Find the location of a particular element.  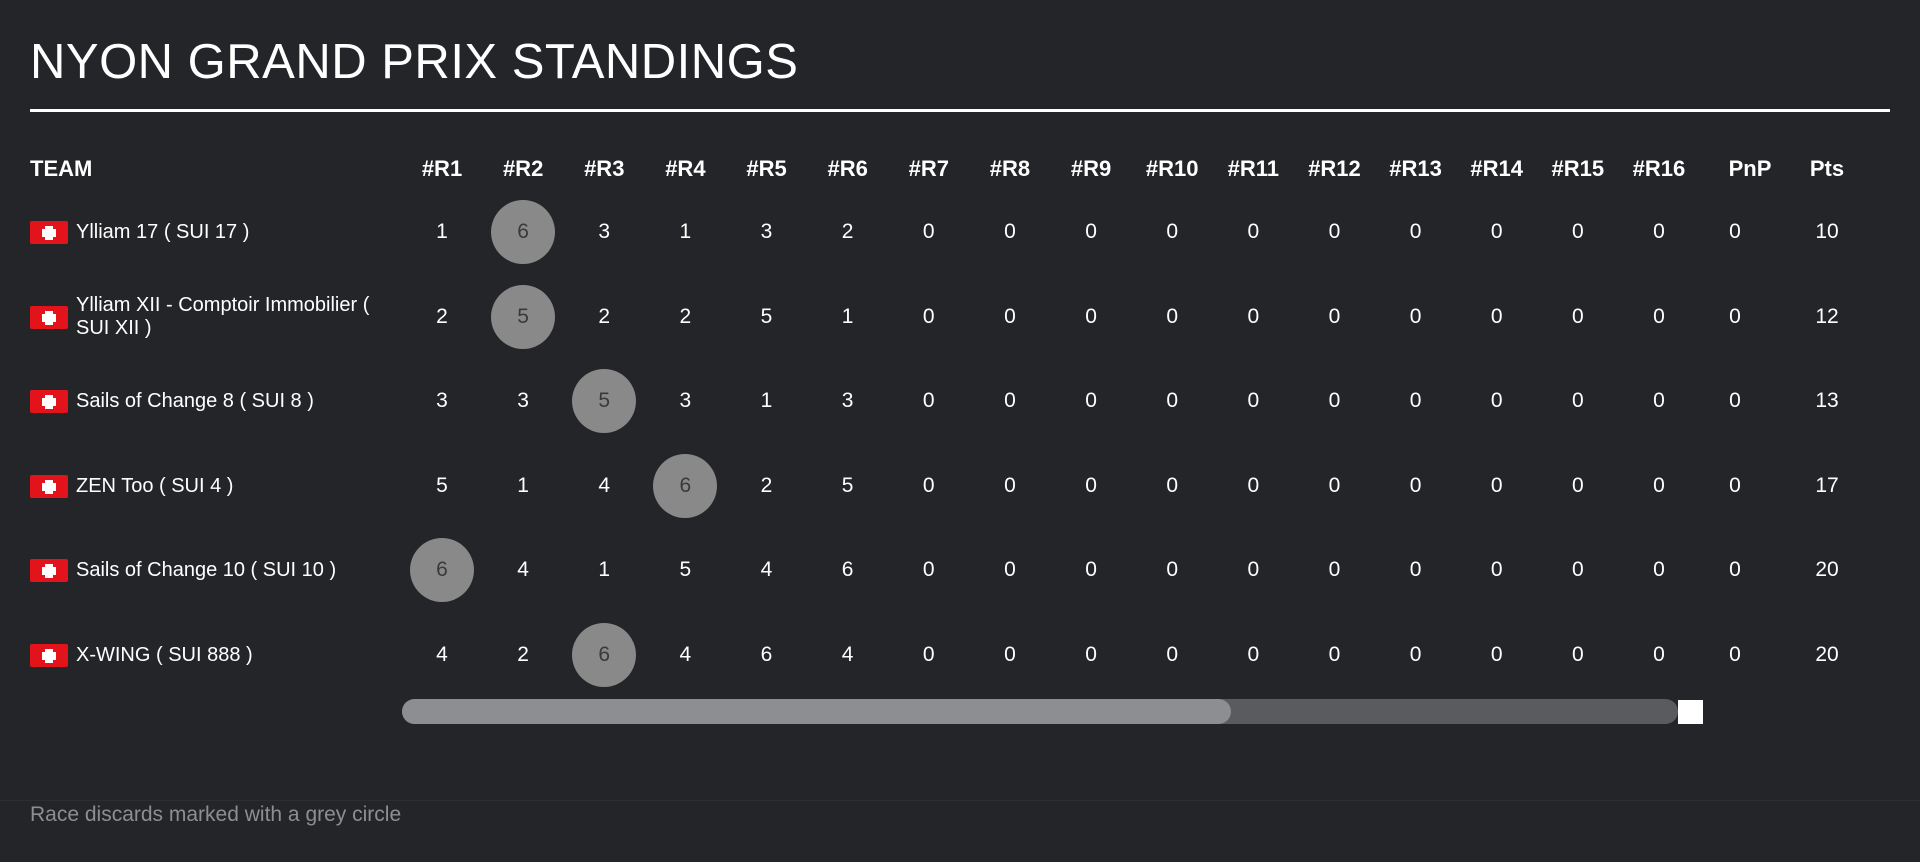

race-column-header: #R14 is located at coordinates (1496, 168).